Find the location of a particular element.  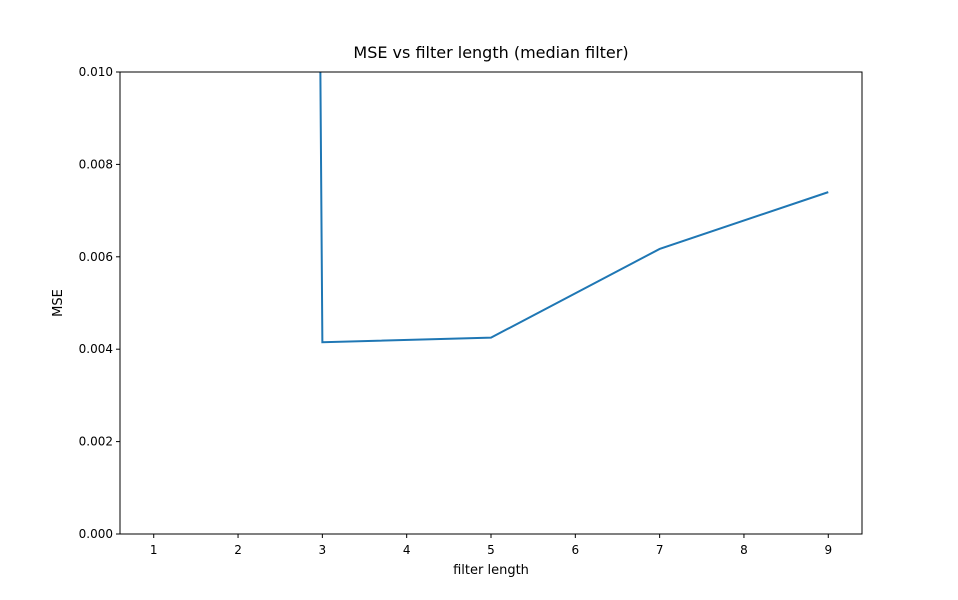

x-tick-label: 4 is located at coordinates (407, 550).